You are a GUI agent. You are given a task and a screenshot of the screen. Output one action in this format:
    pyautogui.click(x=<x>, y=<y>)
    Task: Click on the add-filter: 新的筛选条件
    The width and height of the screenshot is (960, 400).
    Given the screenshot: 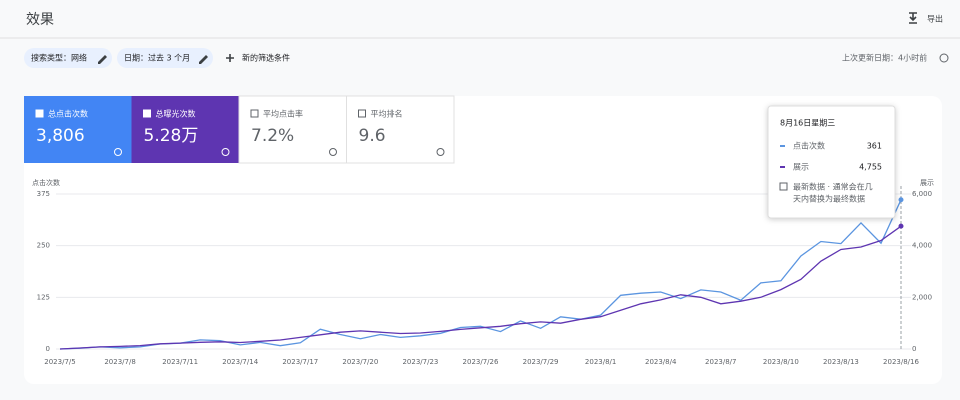 What is the action you would take?
    pyautogui.click(x=258, y=58)
    